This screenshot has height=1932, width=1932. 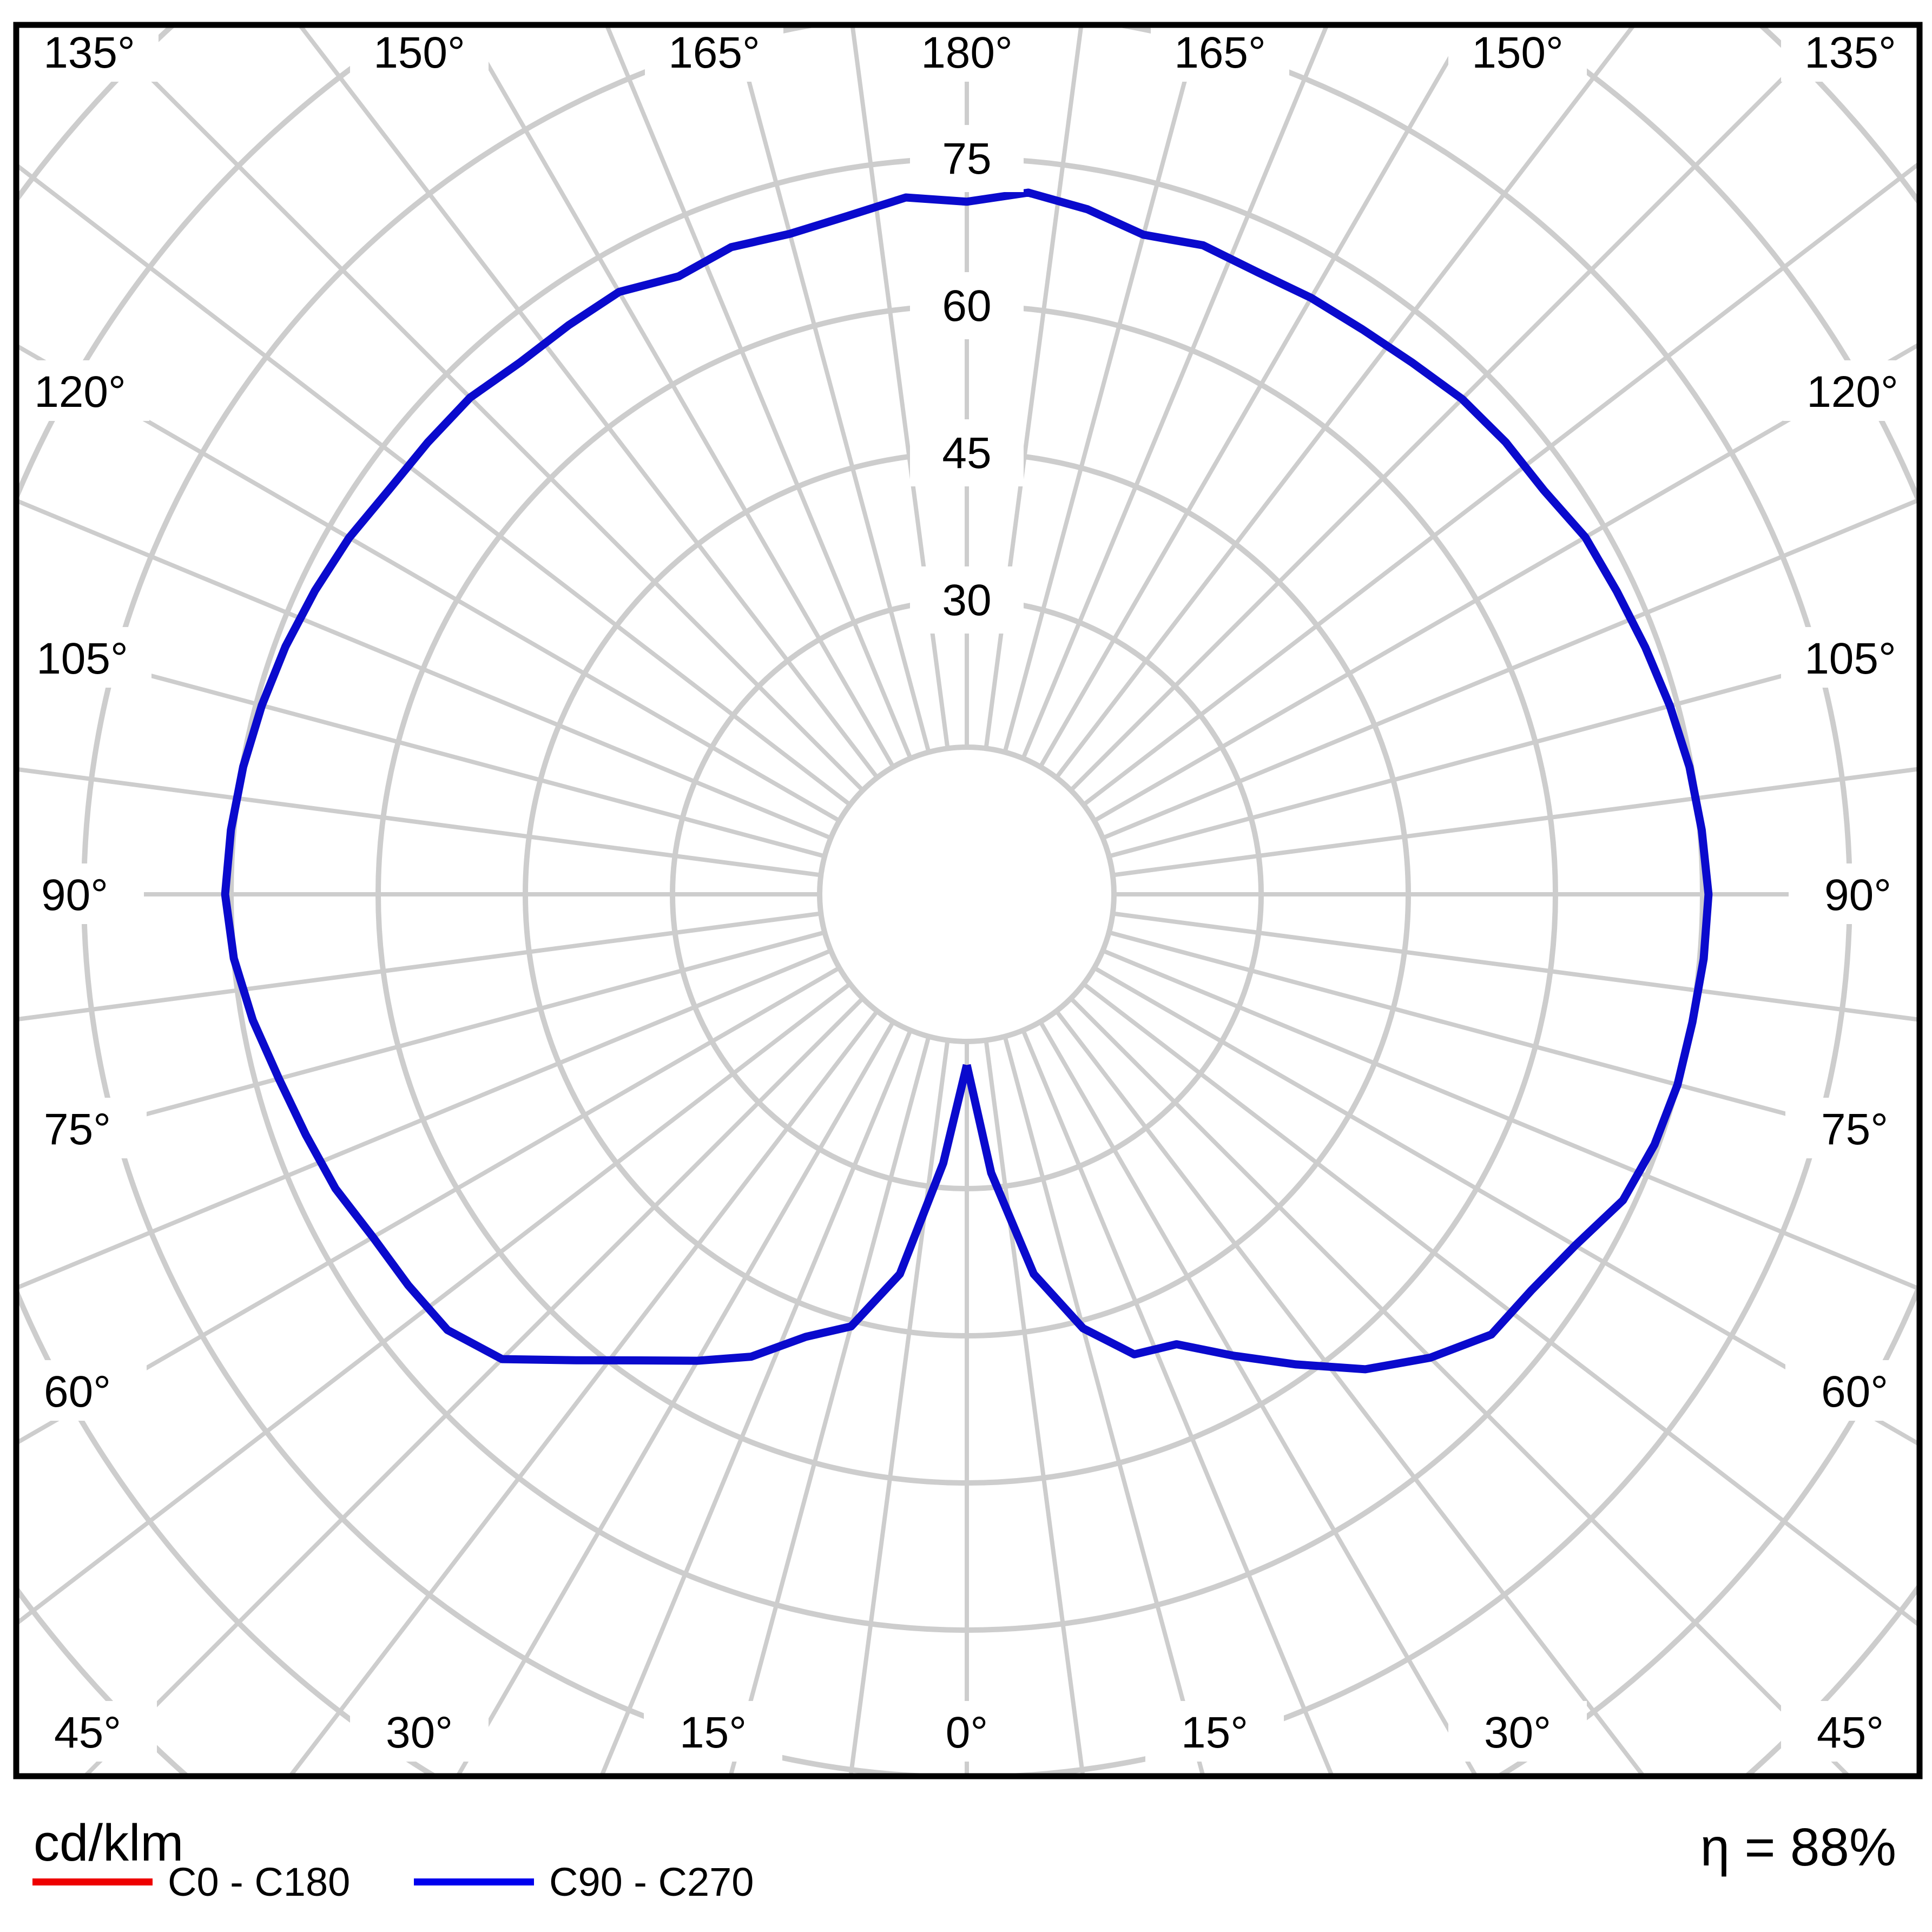 I want to click on legend-label-c0-c180: C0 - C180, so click(x=259, y=1881).